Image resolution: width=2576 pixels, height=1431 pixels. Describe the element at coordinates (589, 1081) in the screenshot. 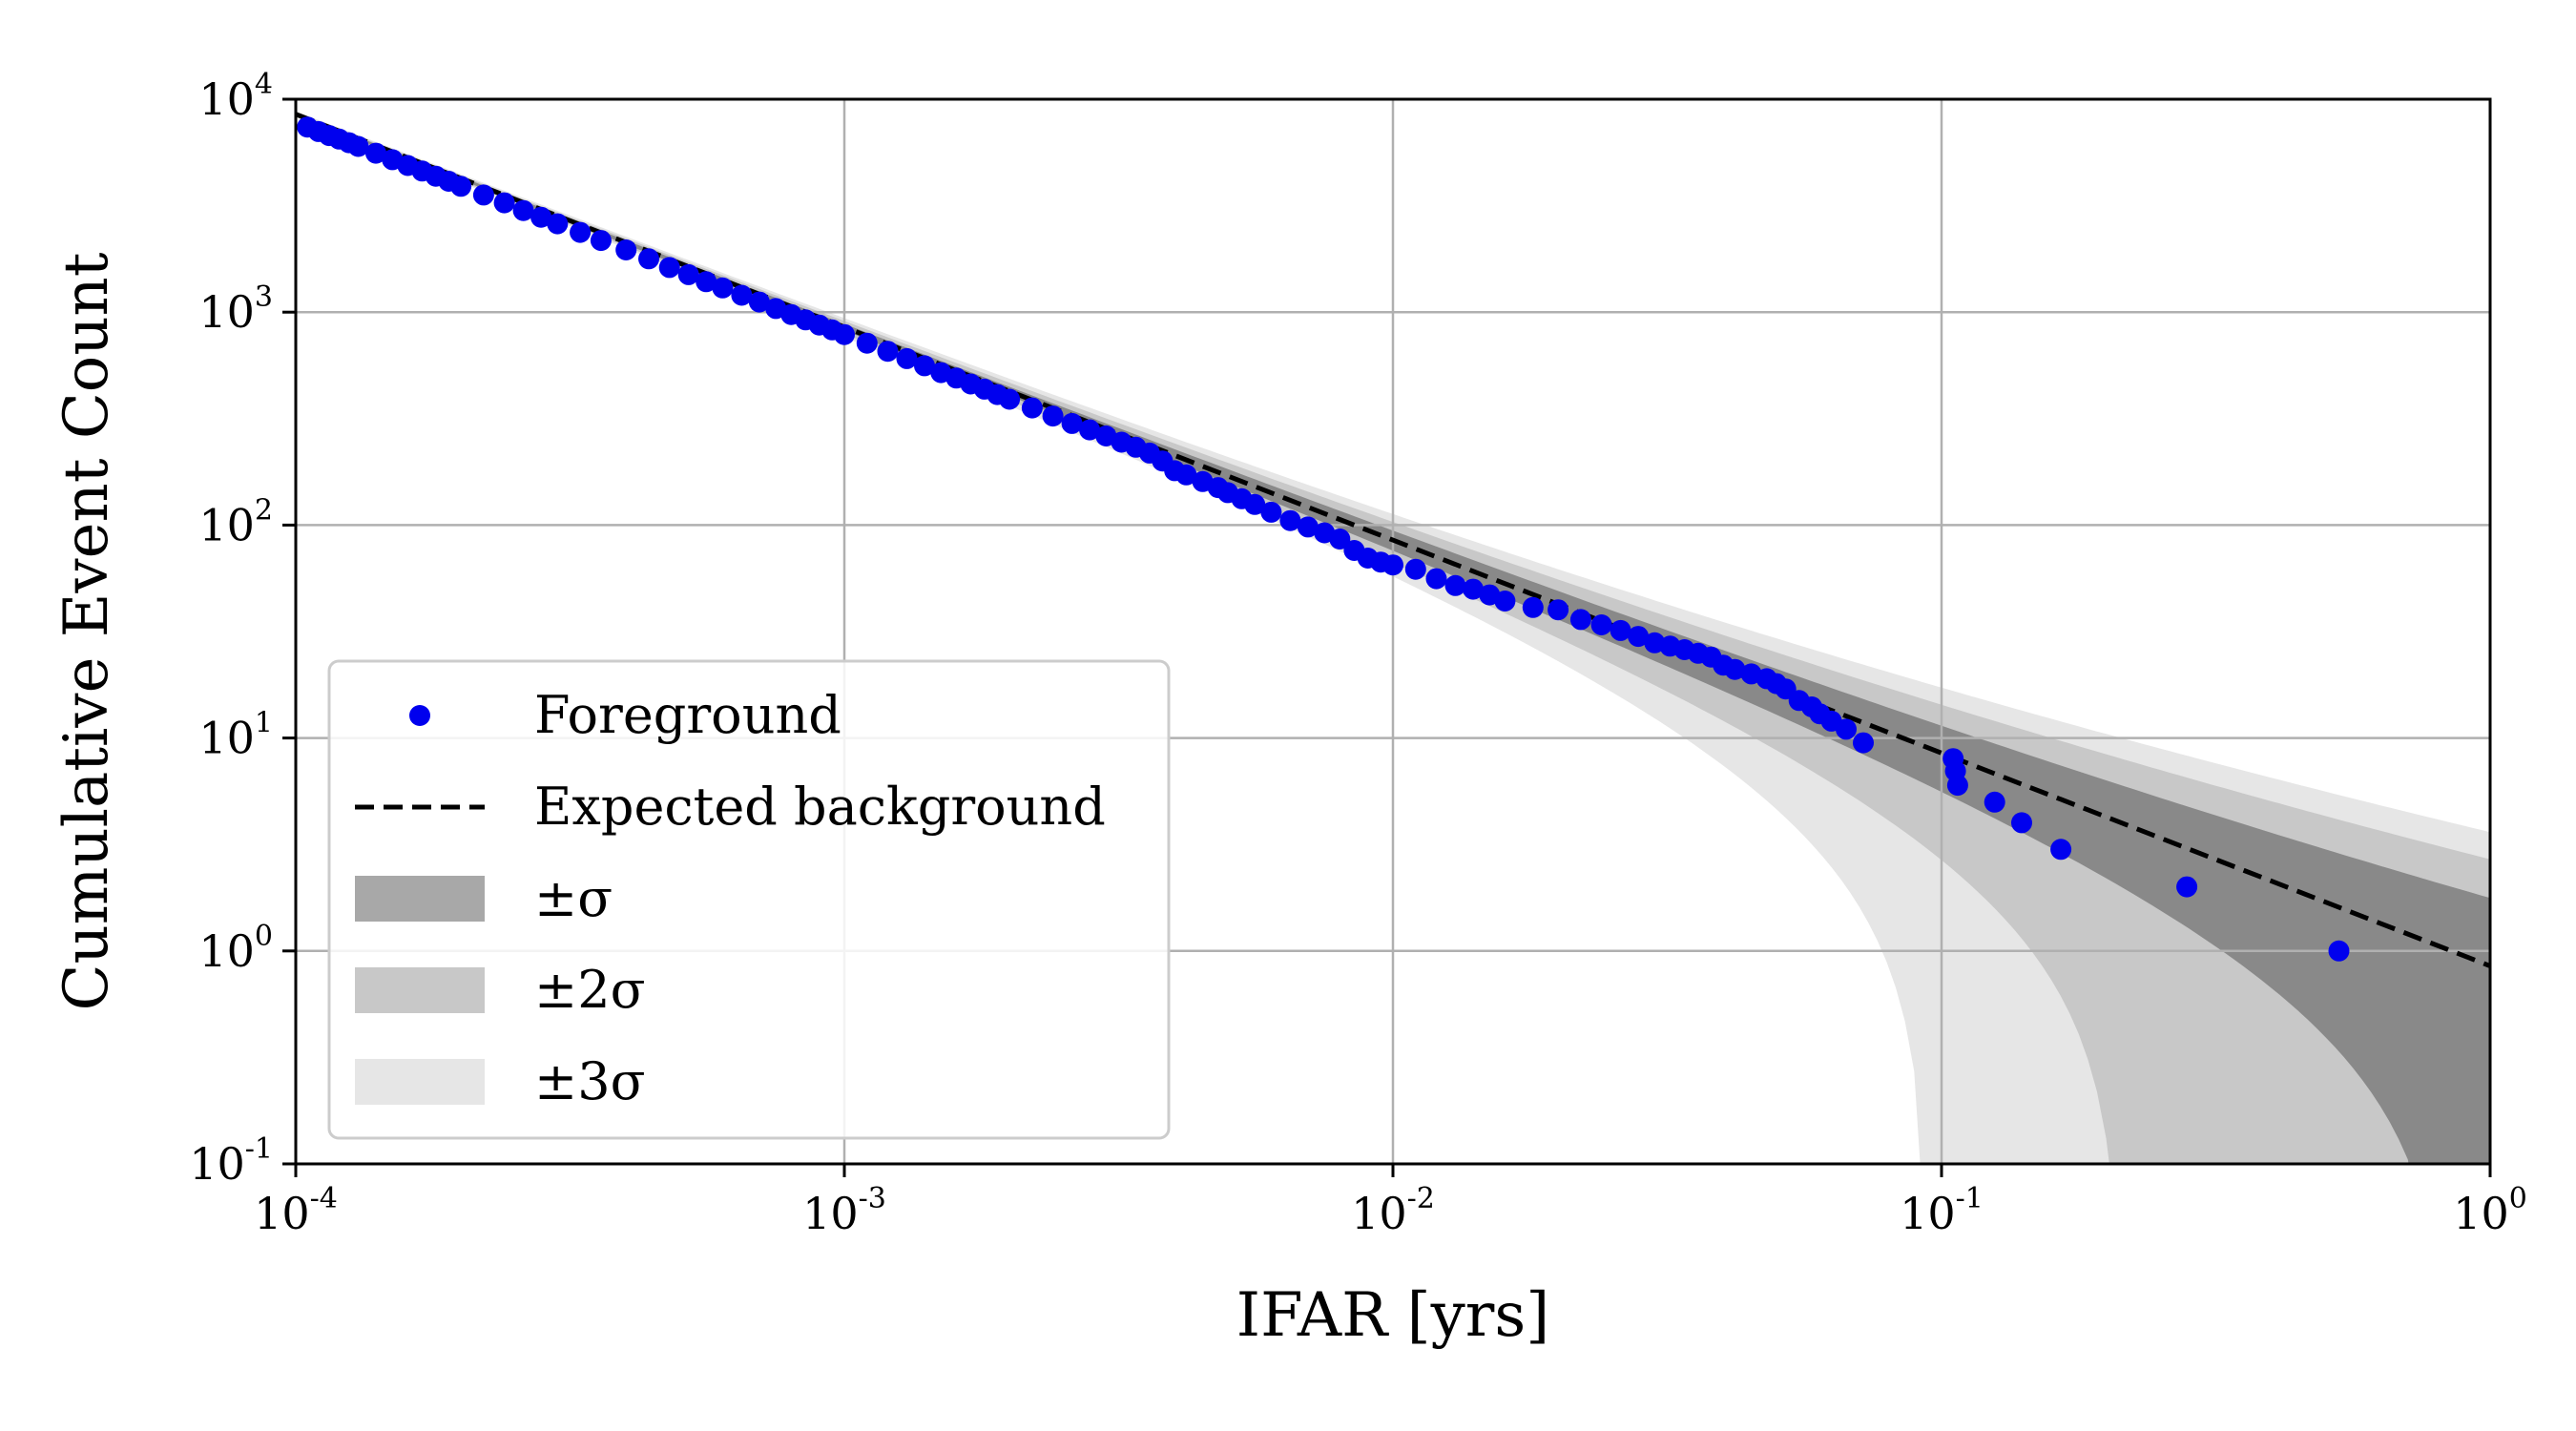

I see `legend-label: ±3σ` at that location.